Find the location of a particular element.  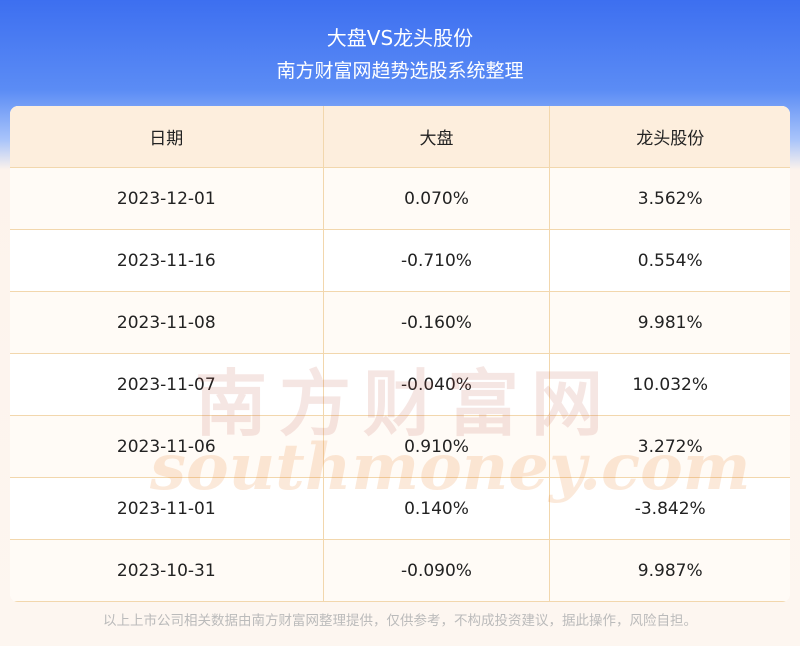

table-row: 2023-11-16 -0.710% 0.554% is located at coordinates (400, 260).